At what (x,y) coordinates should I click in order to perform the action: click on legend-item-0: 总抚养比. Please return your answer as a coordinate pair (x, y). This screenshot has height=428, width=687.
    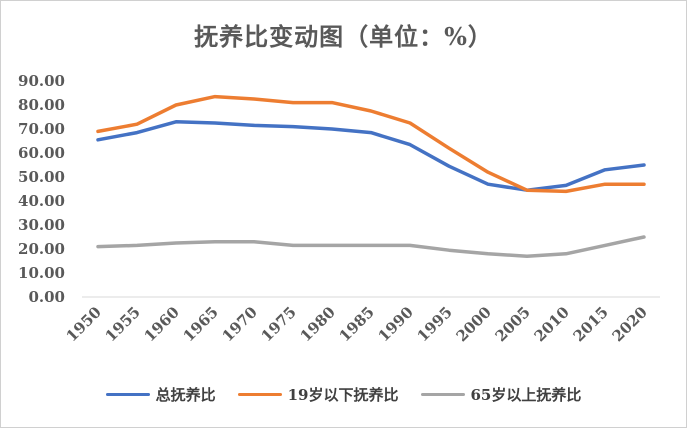
    Looking at the image, I should click on (160, 394).